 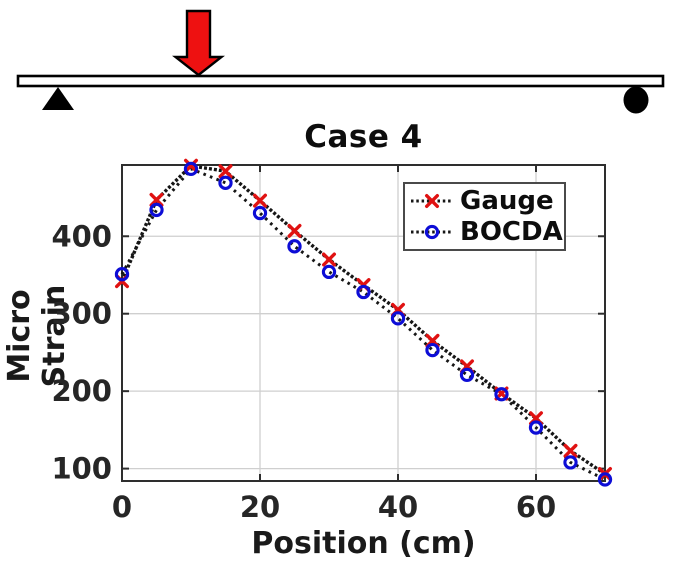 I want to click on y-tick-label: 200, so click(x=81, y=391).